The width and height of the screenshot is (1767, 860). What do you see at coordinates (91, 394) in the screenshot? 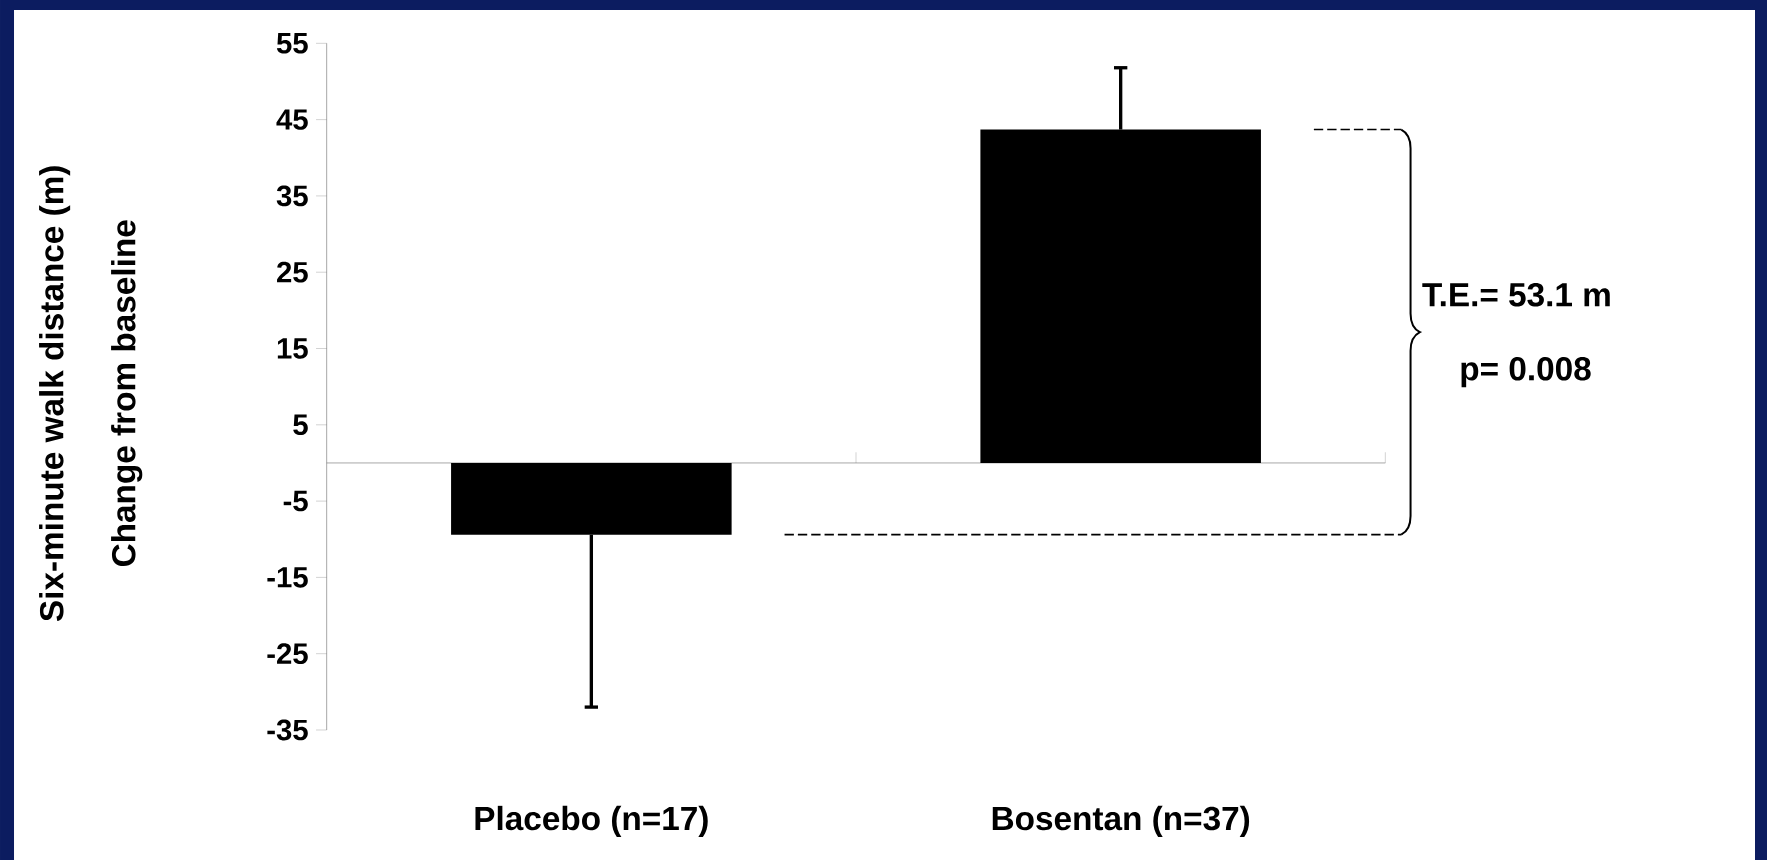
I see `text: Six-minute walk distance (m) Change from baseline` at bounding box center [91, 394].